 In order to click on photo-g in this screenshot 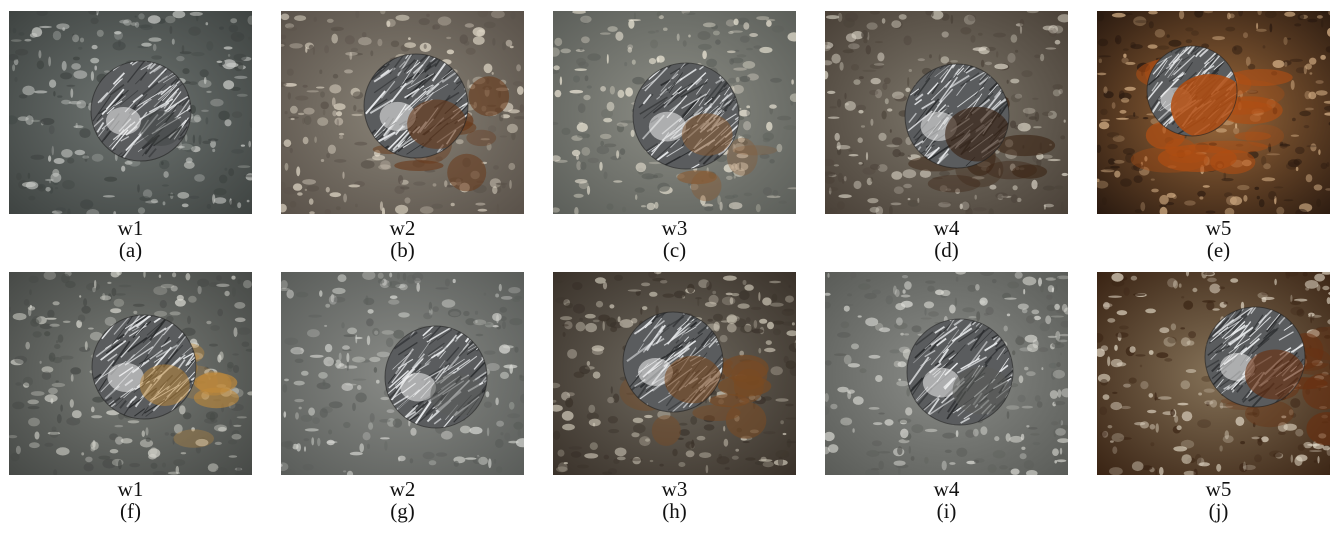, I will do `click(402, 373)`.